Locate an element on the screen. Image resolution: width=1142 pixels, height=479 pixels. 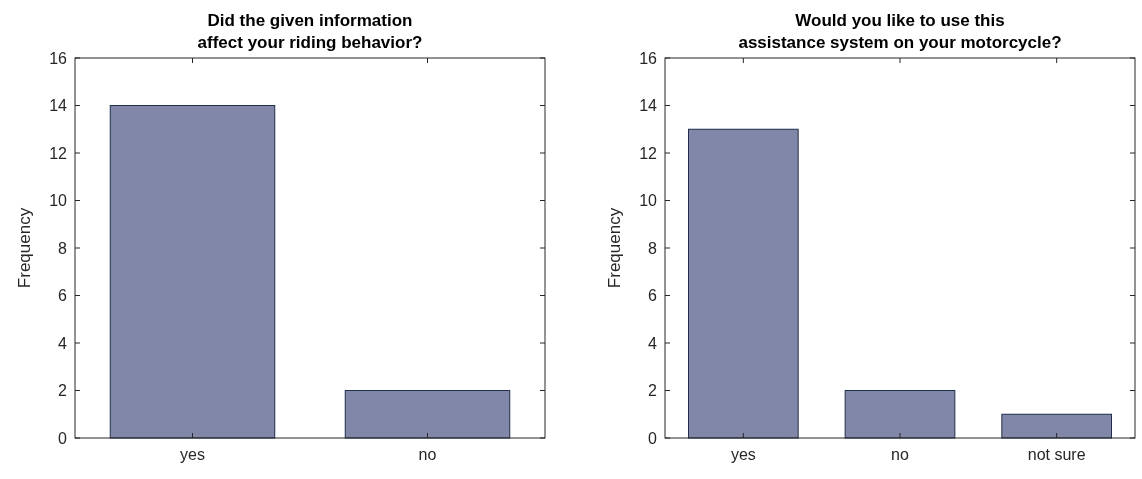
chart-title: Did the given information affect your riding behavior? is located at coordinates (310, 31).